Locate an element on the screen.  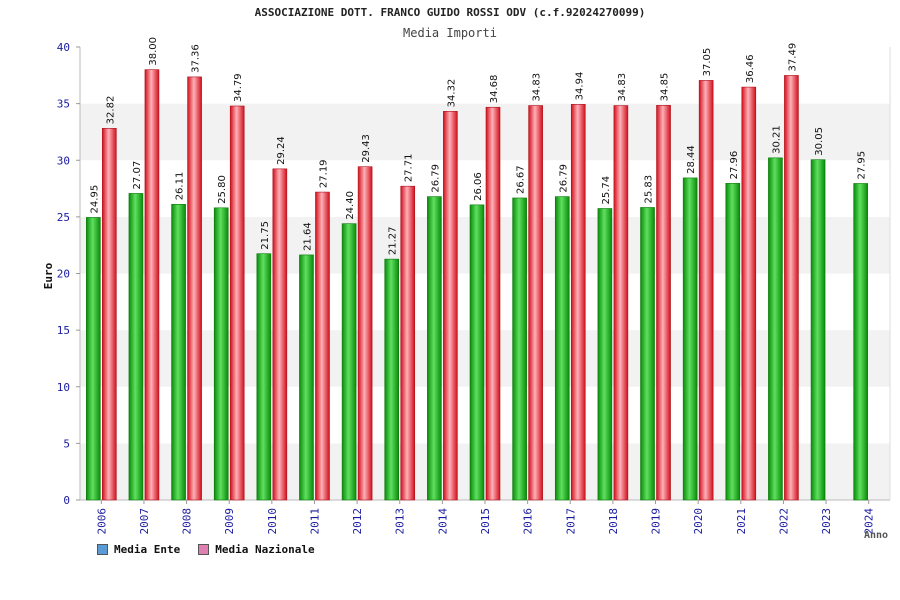
data-label: 26.06 is located at coordinates (478, 186).